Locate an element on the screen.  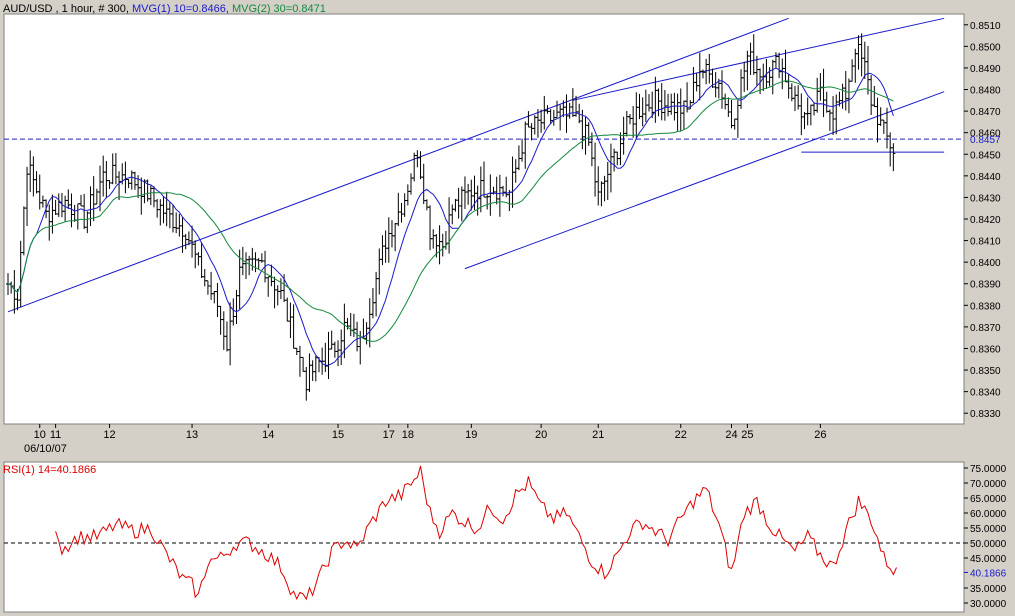
price-y-tick-label: 0.8390 is located at coordinates (985, 285).